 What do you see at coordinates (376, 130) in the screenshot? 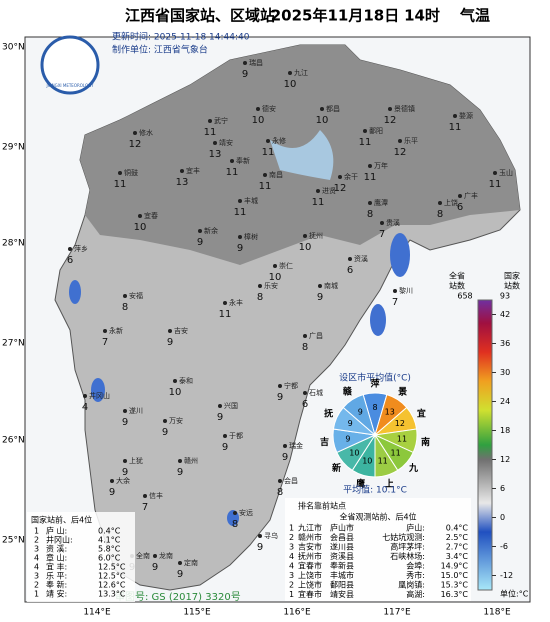
I see `station-name: 鄱阳` at bounding box center [376, 130].